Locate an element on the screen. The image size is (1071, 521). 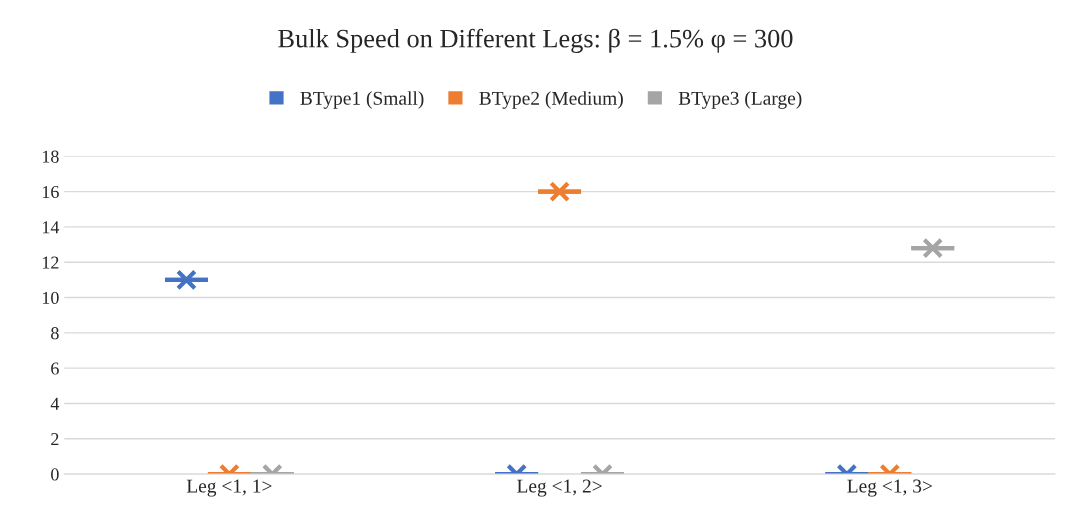
x-tick-label: Leg <1, 3> is located at coordinates (889, 488).